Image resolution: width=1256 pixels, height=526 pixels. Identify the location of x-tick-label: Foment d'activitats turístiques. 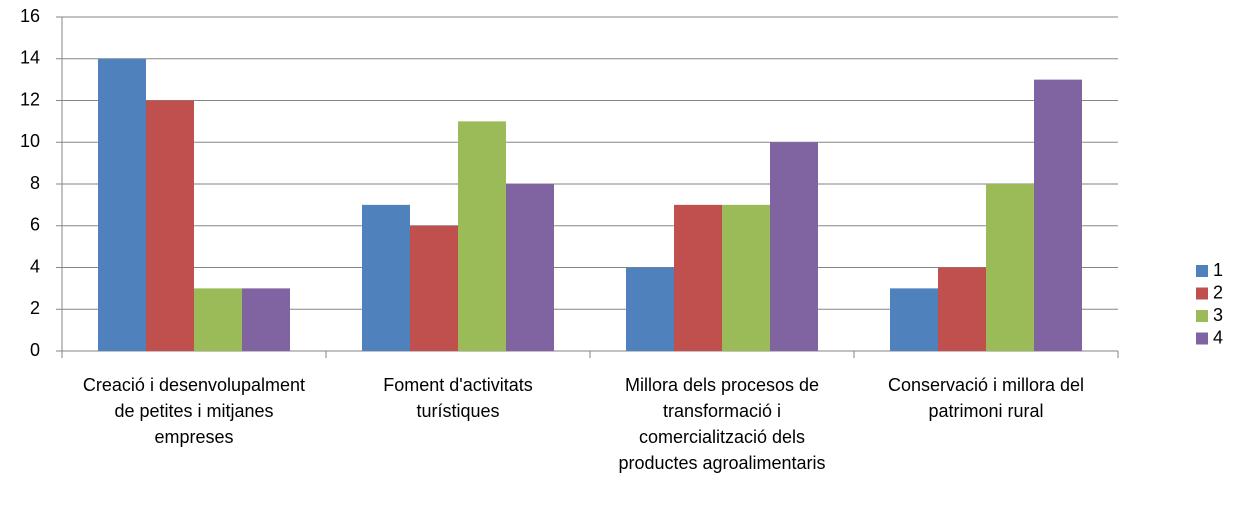
(458, 398).